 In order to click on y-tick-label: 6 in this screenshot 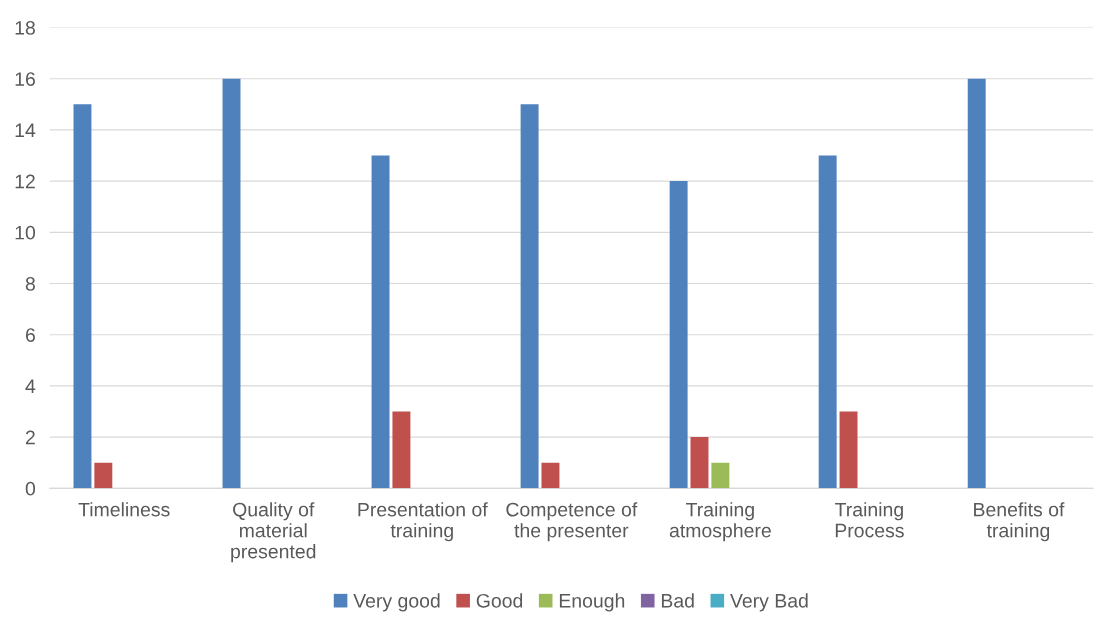, I will do `click(30, 335)`.